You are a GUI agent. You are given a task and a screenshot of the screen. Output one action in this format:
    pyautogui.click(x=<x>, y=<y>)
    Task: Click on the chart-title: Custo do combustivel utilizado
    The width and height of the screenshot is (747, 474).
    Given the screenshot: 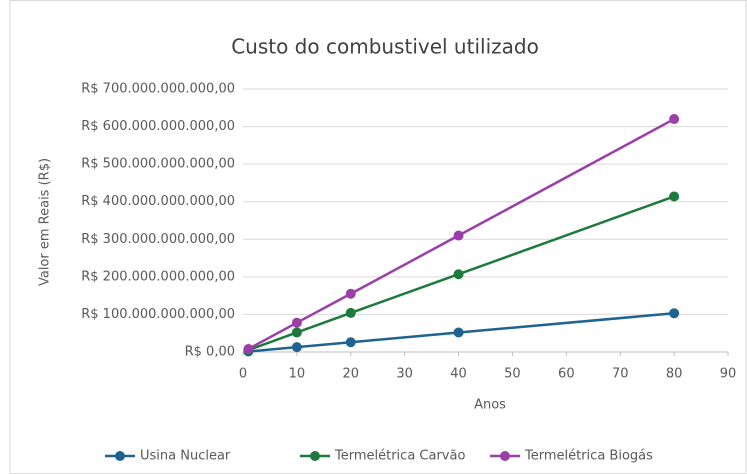 What is the action you would take?
    pyautogui.click(x=385, y=47)
    